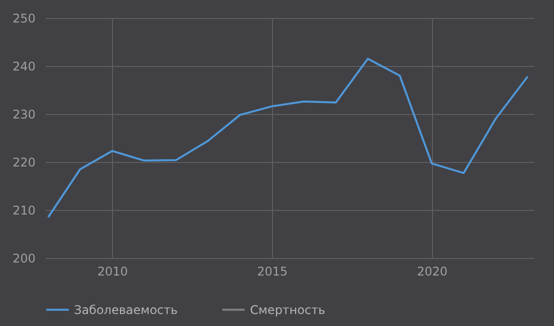 This screenshot has height=326, width=554. Describe the element at coordinates (24, 115) in the screenshot. I see `y-tick-label: 230` at that location.